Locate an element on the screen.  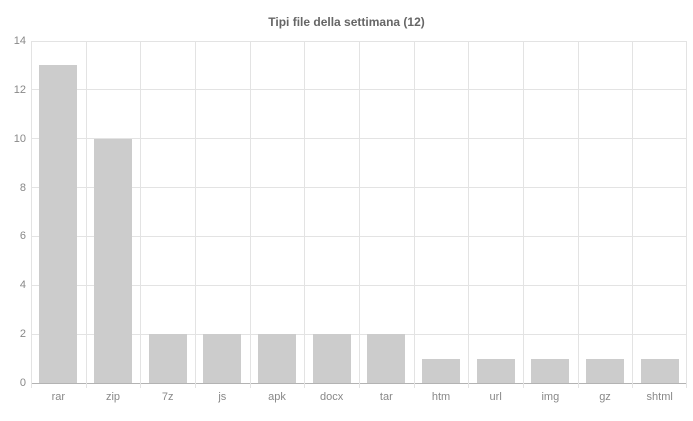
x-tick-label-7z: 7z is located at coordinates (167, 397).